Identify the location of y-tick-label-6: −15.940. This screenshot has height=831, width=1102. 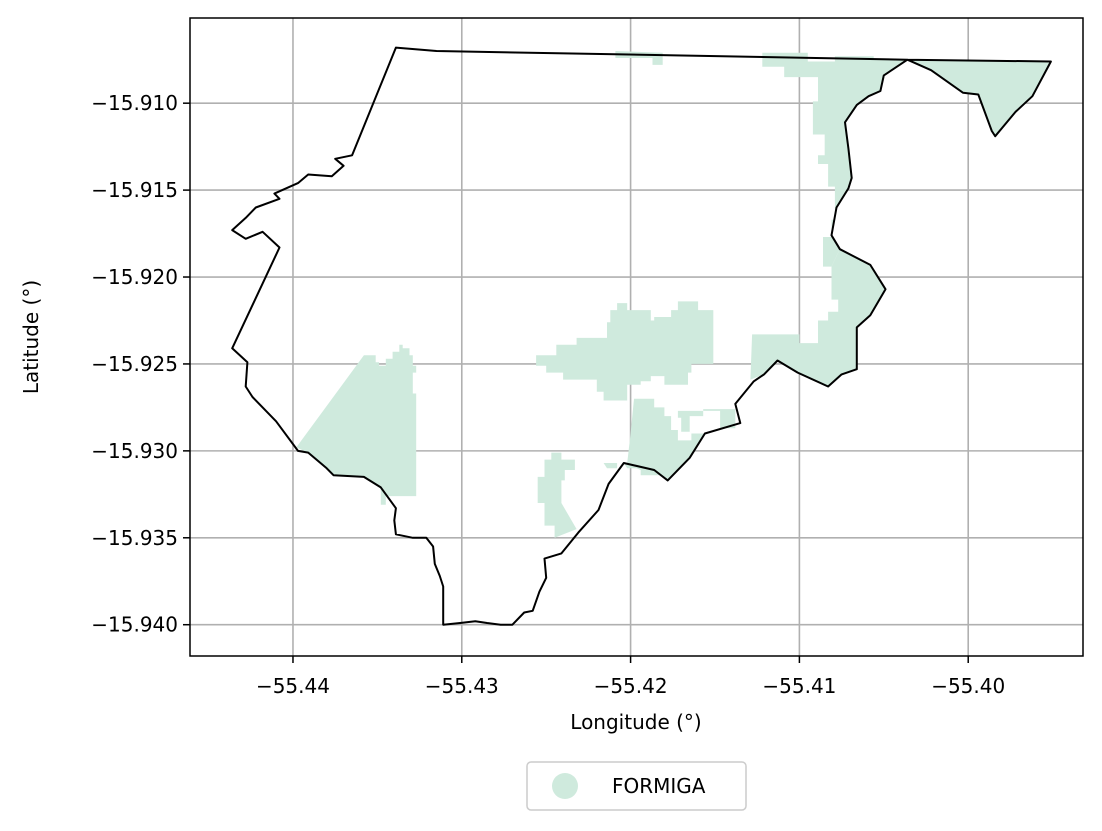
(134, 625).